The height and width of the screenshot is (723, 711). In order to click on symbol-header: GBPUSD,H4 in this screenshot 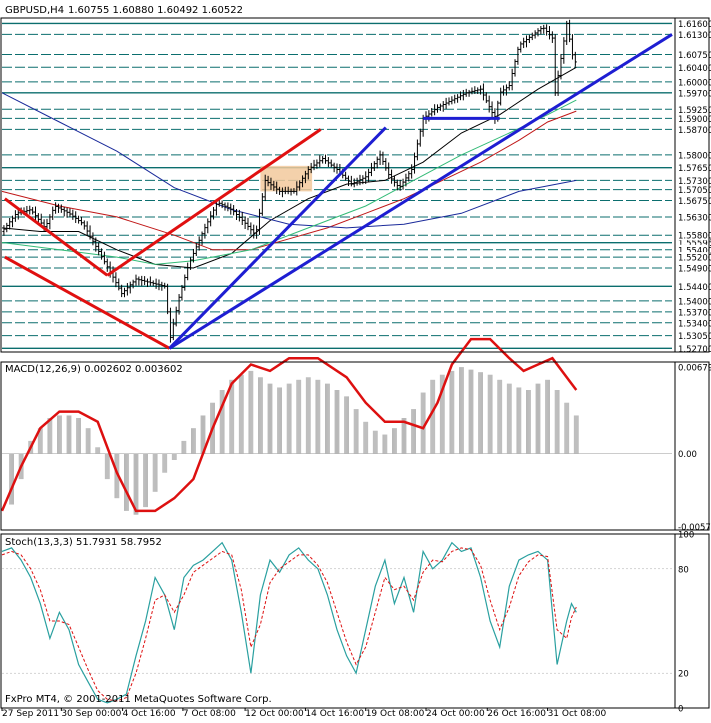, I will do `click(34, 10)`.